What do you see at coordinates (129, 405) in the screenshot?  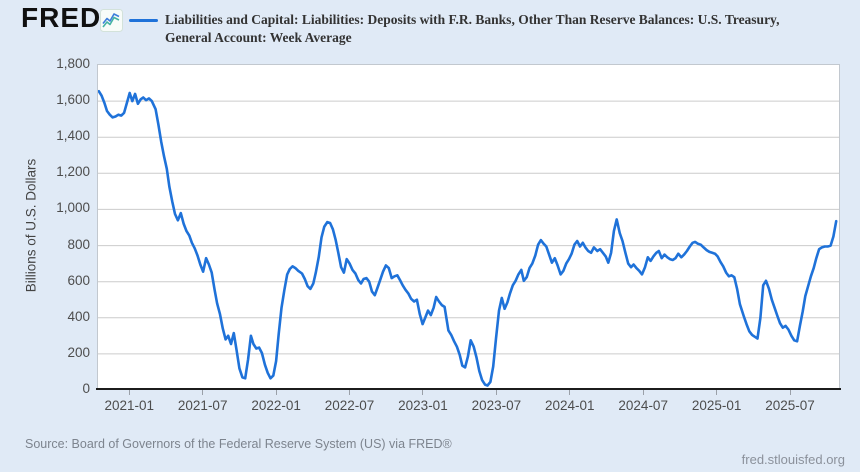 I see `x-tick-label: 2021-01` at bounding box center [129, 405].